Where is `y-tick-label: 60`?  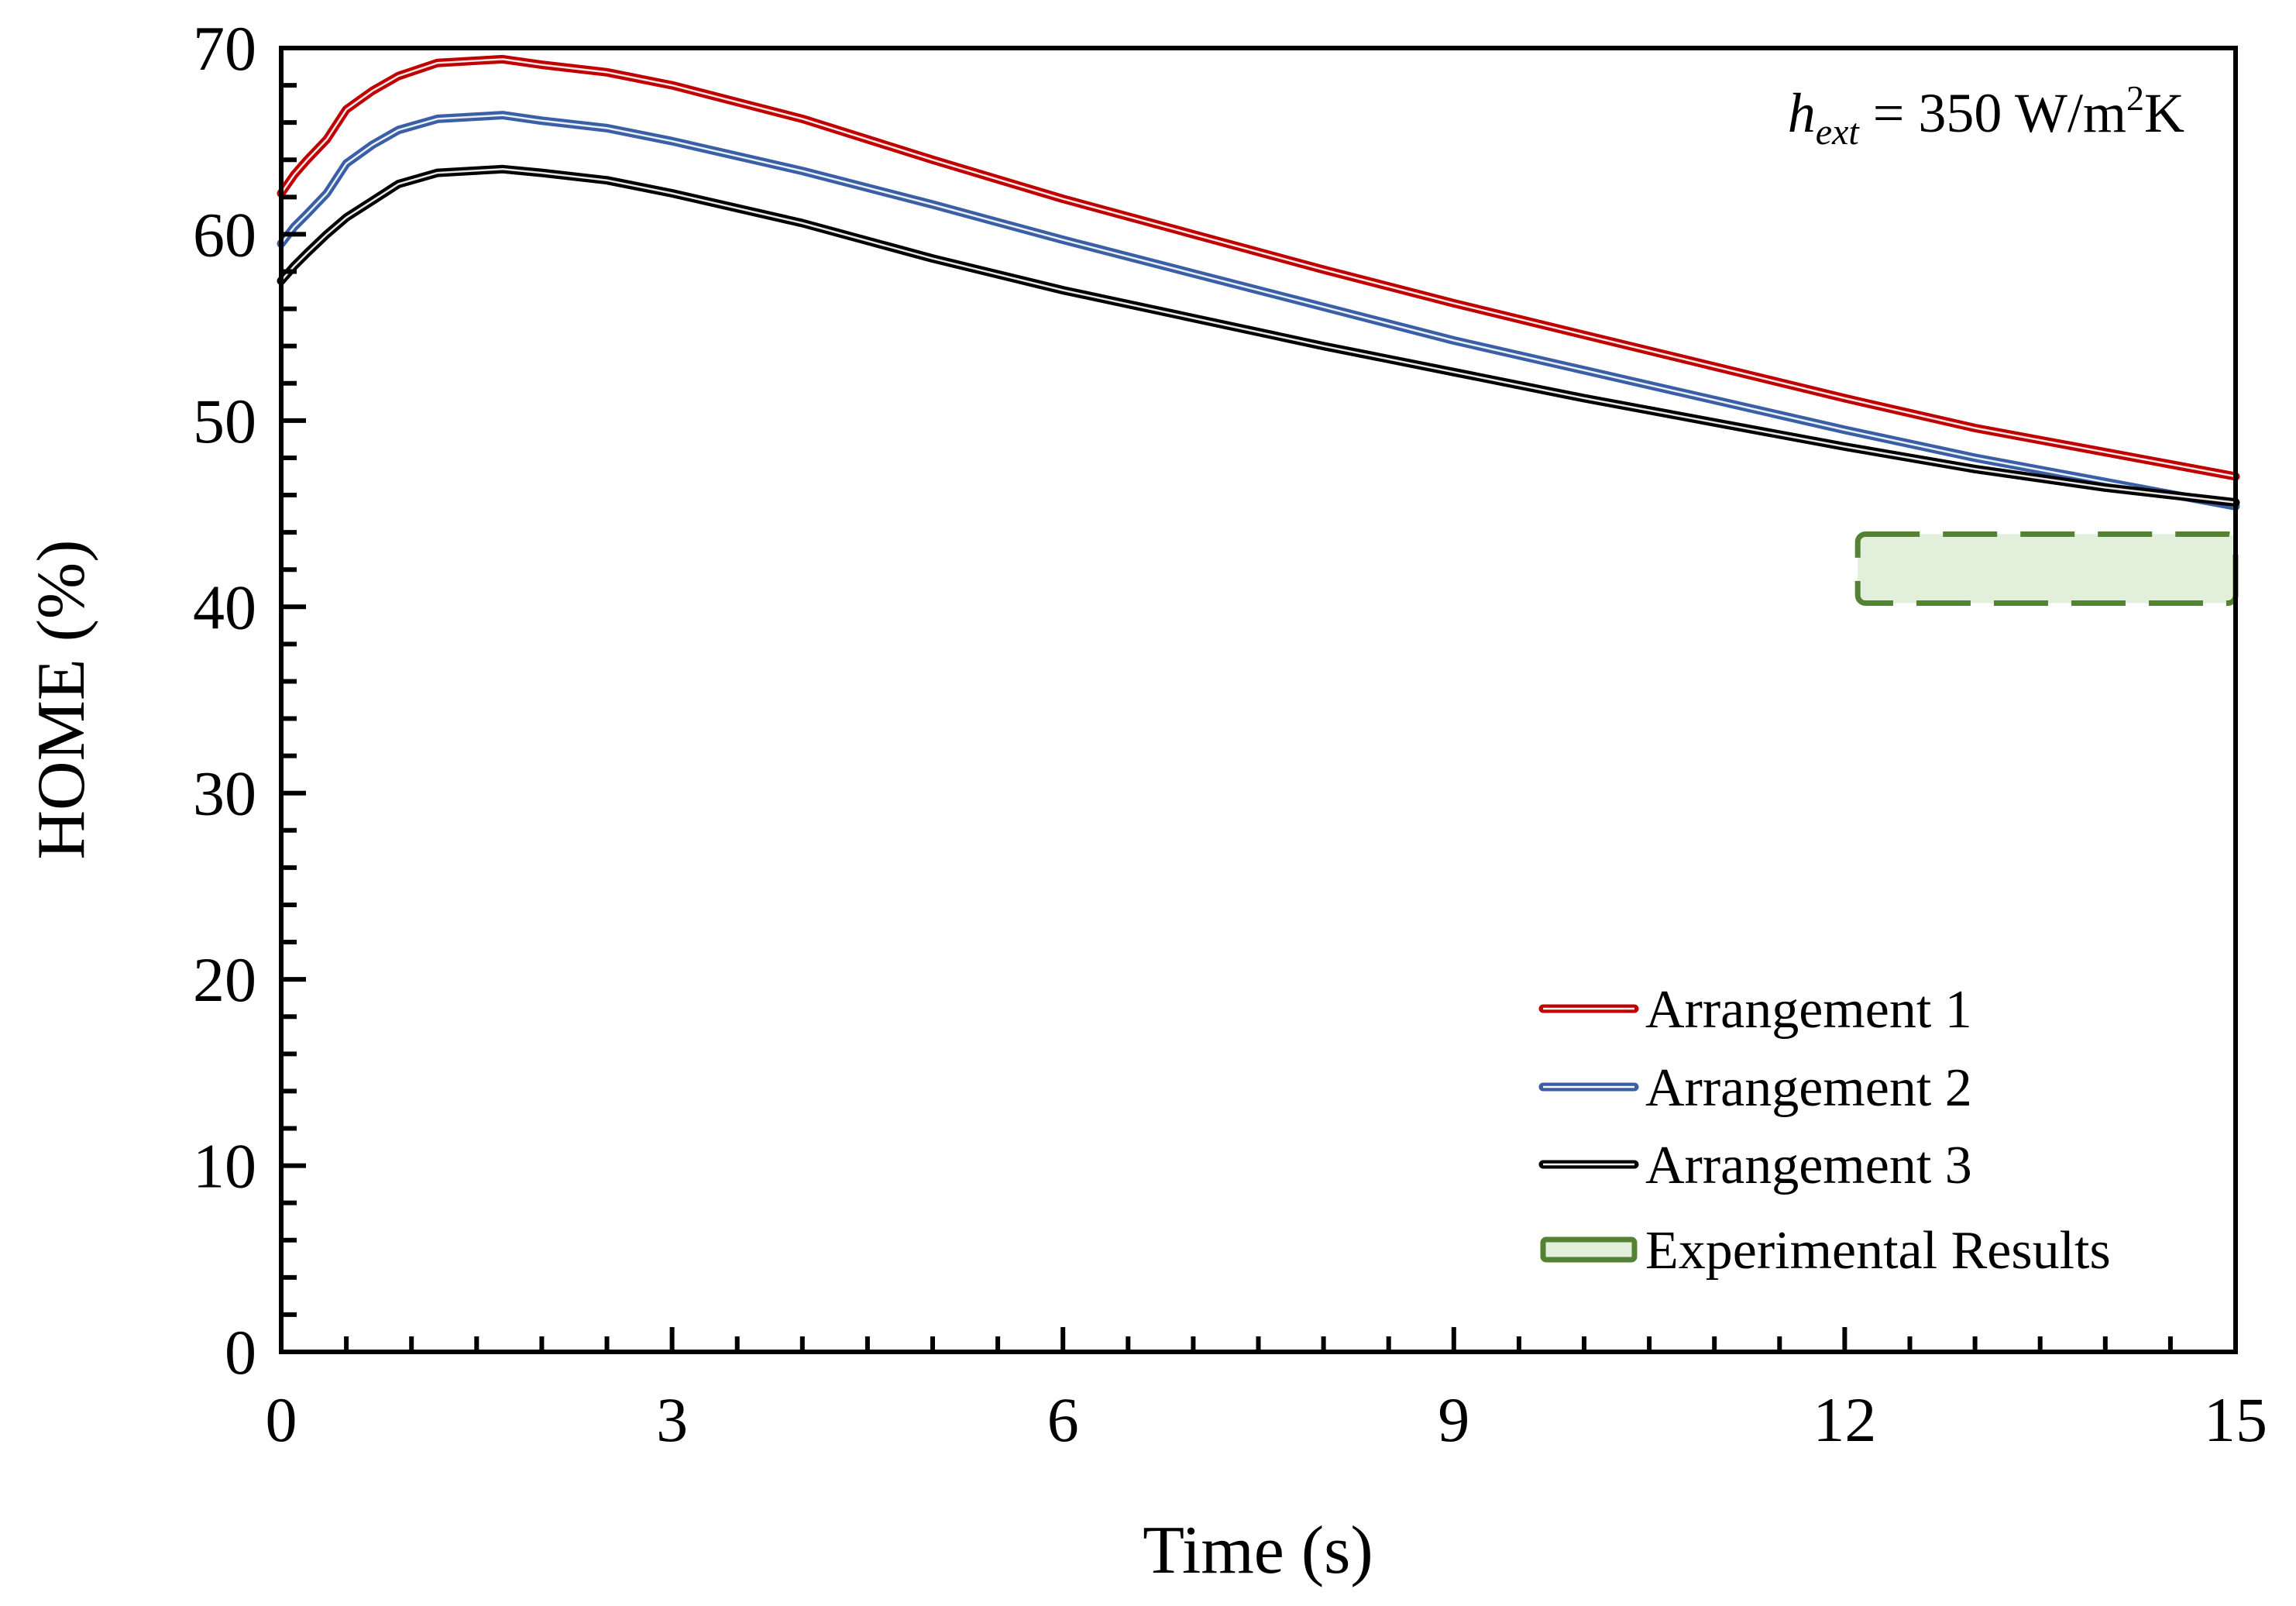 y-tick-label: 60 is located at coordinates (224, 234).